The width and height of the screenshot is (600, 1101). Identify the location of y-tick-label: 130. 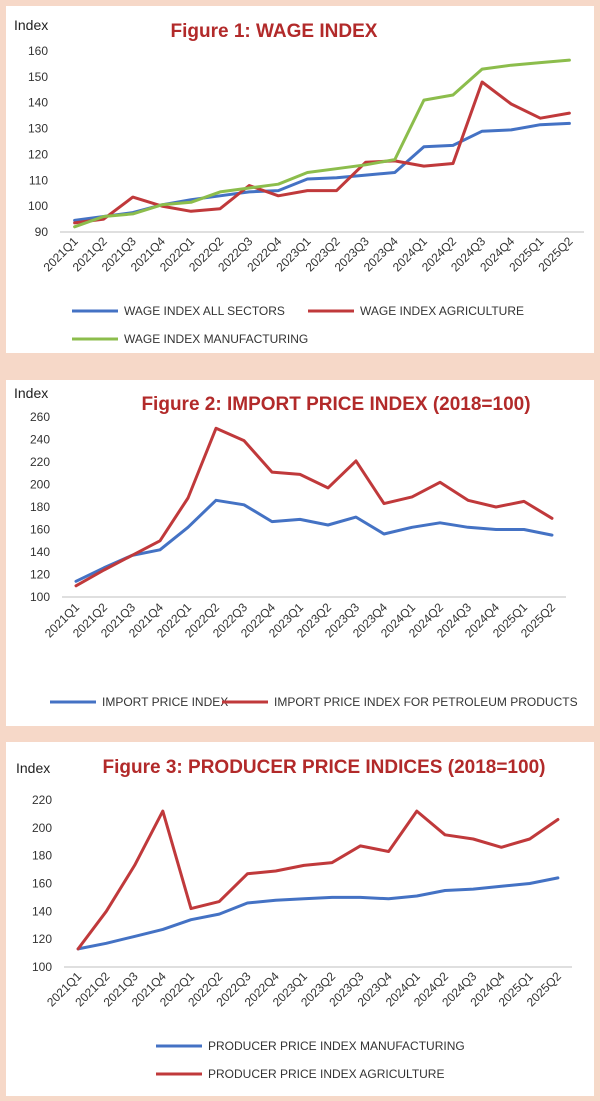
(38, 129).